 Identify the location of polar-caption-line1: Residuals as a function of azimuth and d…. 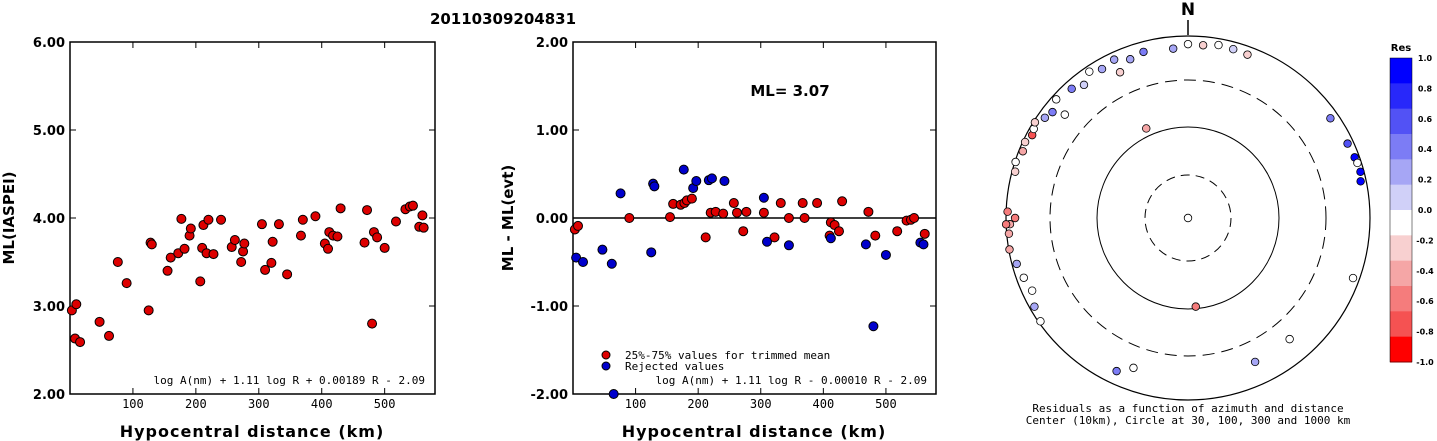
(1187, 408).